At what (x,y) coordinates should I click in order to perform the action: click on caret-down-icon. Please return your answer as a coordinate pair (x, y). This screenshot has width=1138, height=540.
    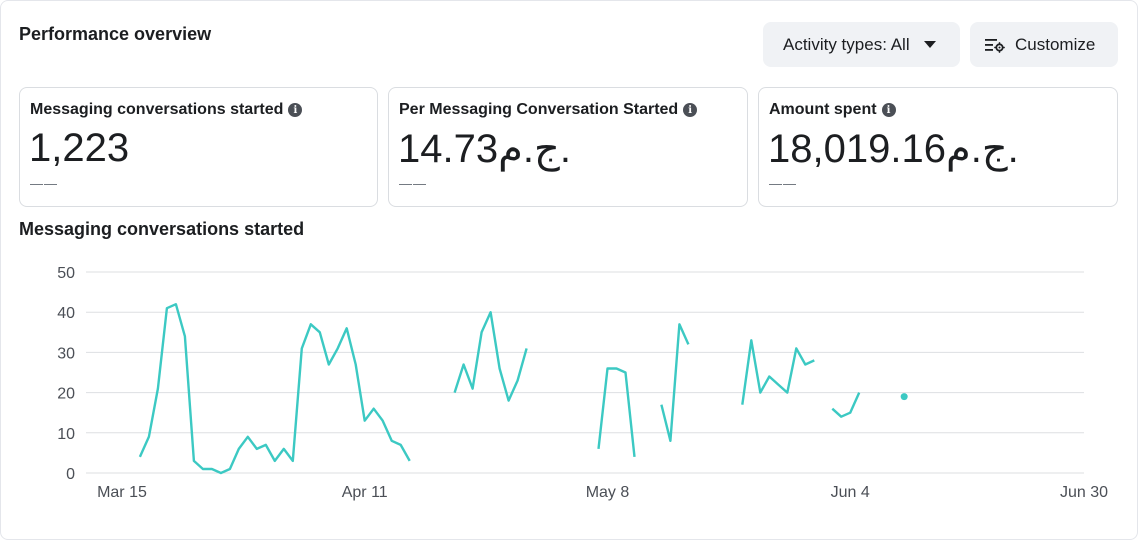
    Looking at the image, I should click on (929, 44).